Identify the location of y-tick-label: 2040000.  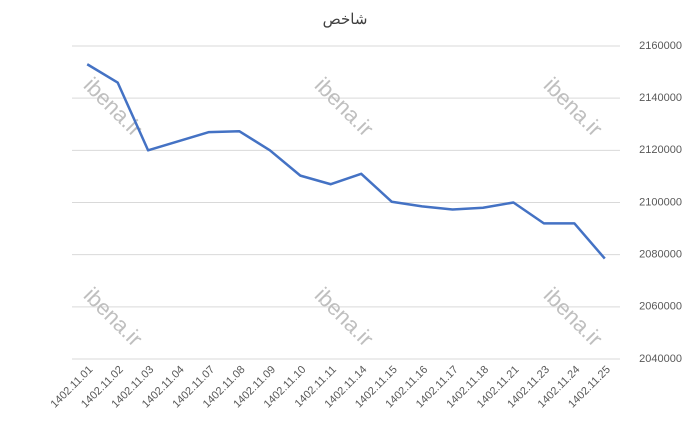
(660, 359).